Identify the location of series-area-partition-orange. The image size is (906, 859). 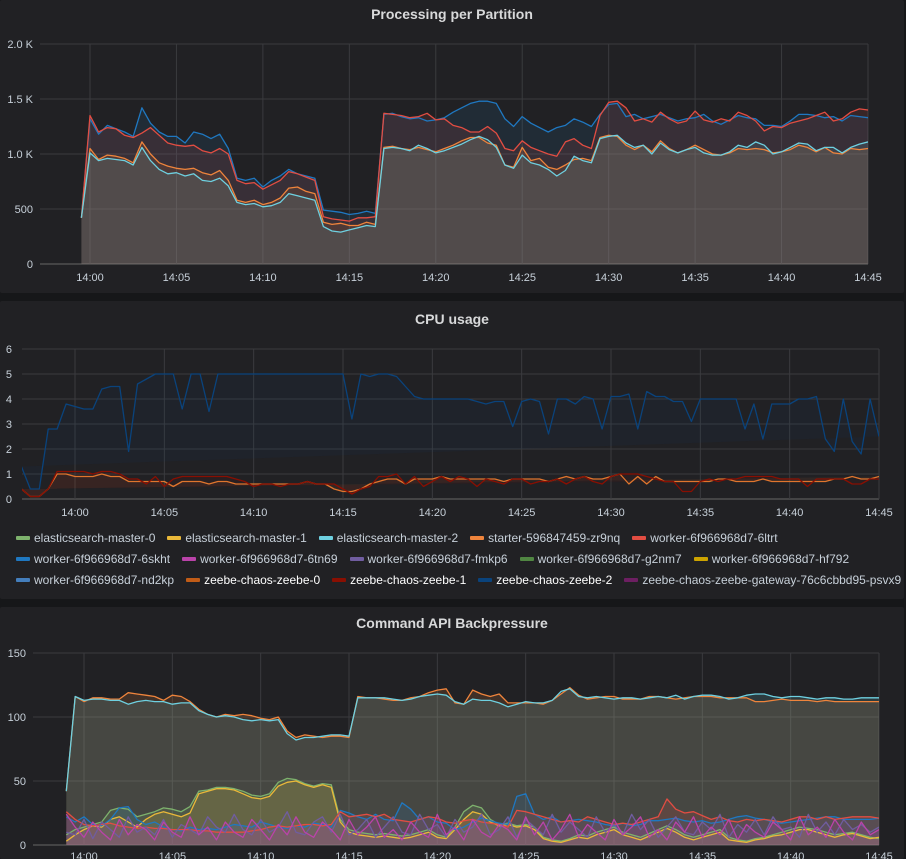
(474, 199).